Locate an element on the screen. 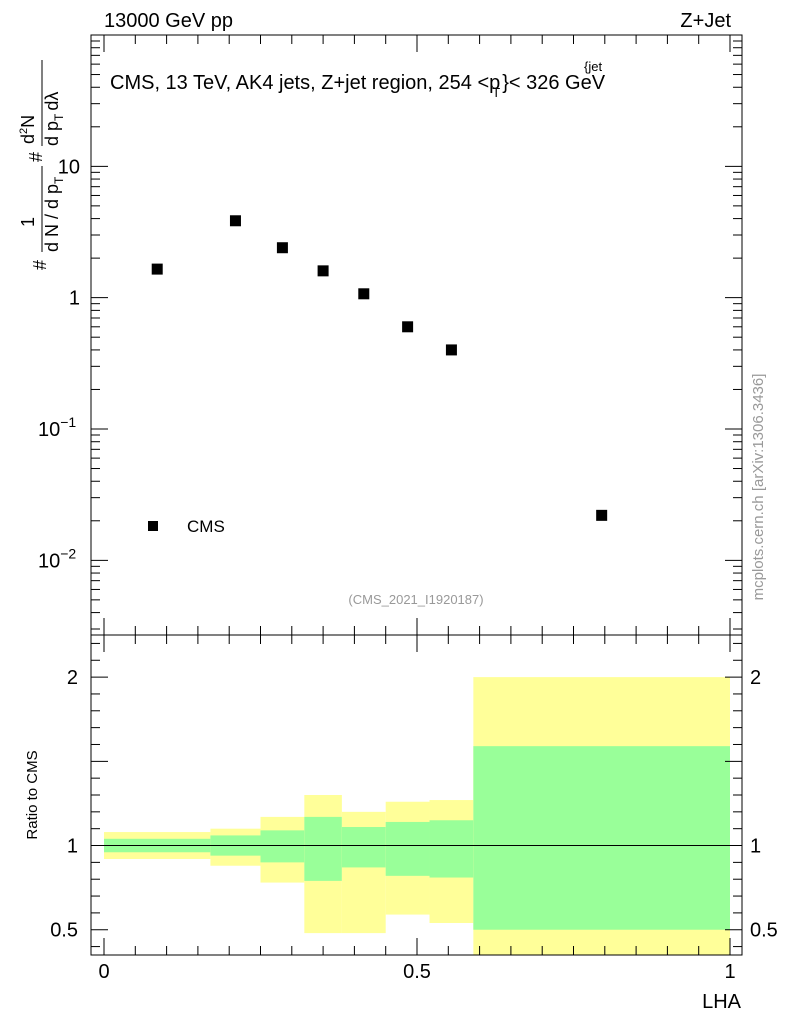  main-y-tick-label: 10⁻¹ is located at coordinates (57, 427).